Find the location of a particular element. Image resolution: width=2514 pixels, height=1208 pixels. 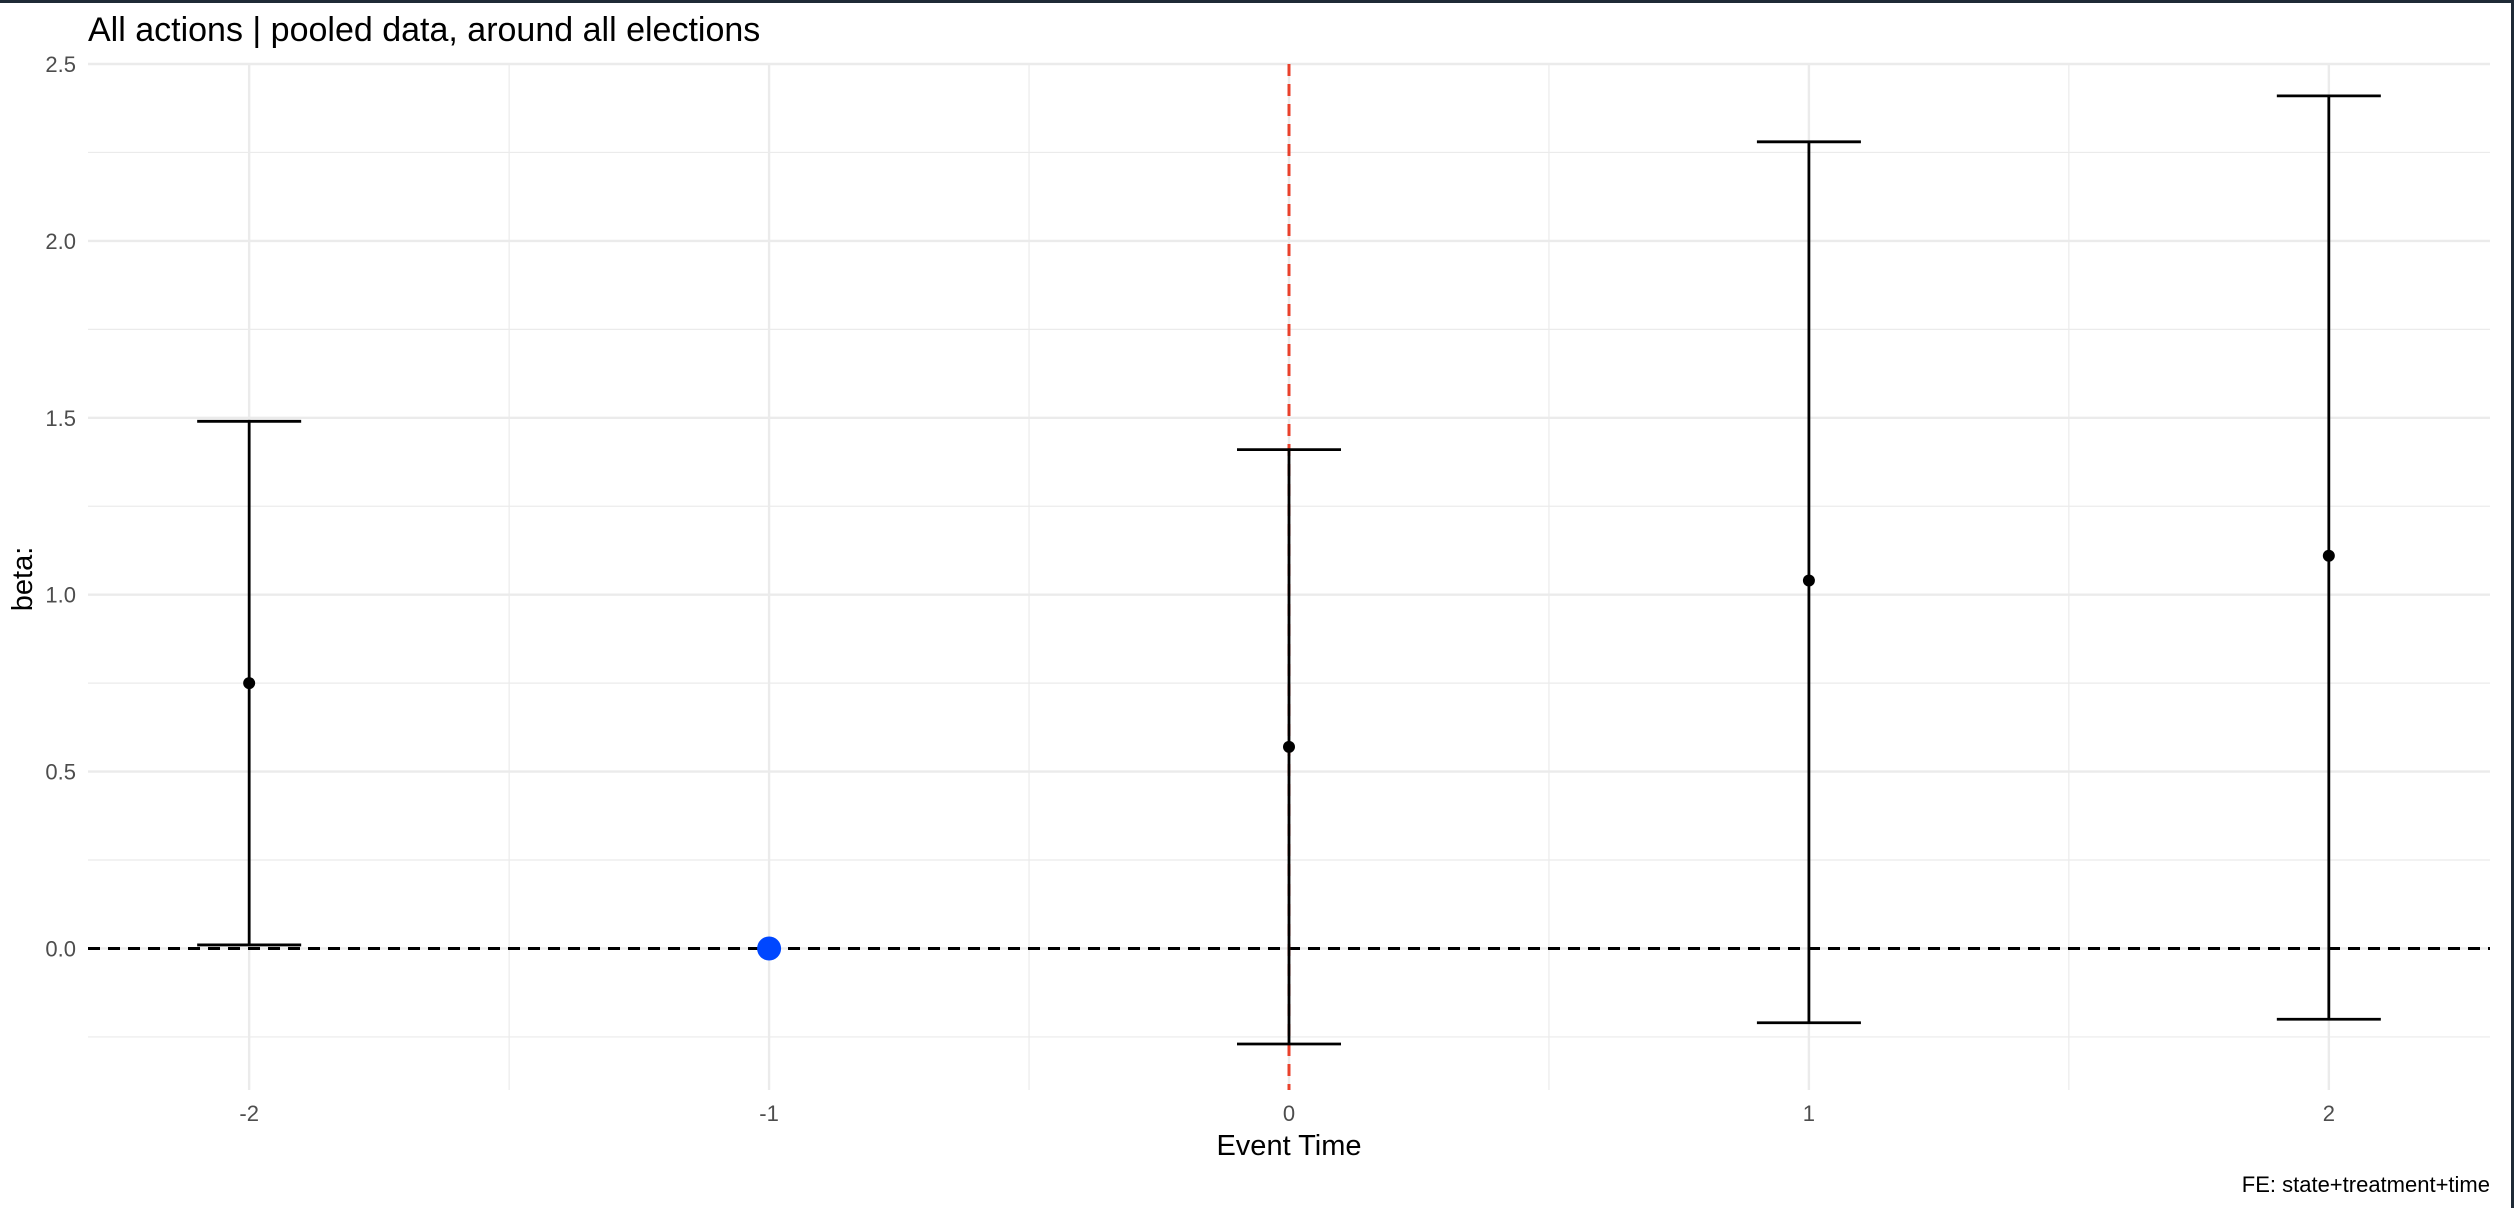

x-tick-label: 1 is located at coordinates (1809, 1113).